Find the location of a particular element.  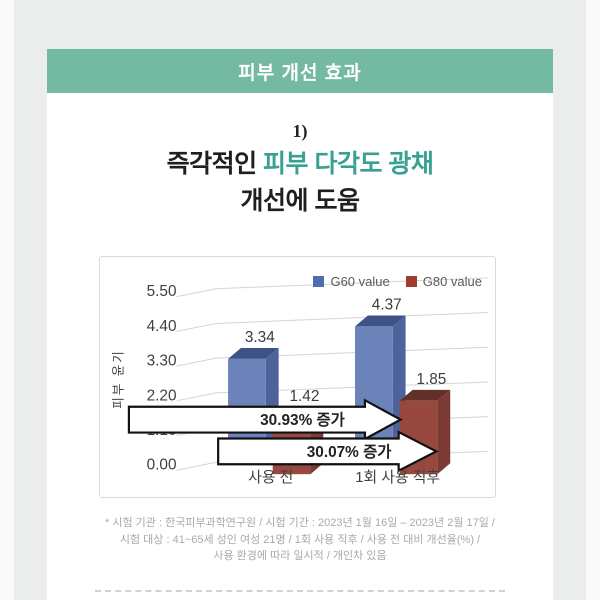

legend-label-g80: G80 value is located at coordinates (452, 281).